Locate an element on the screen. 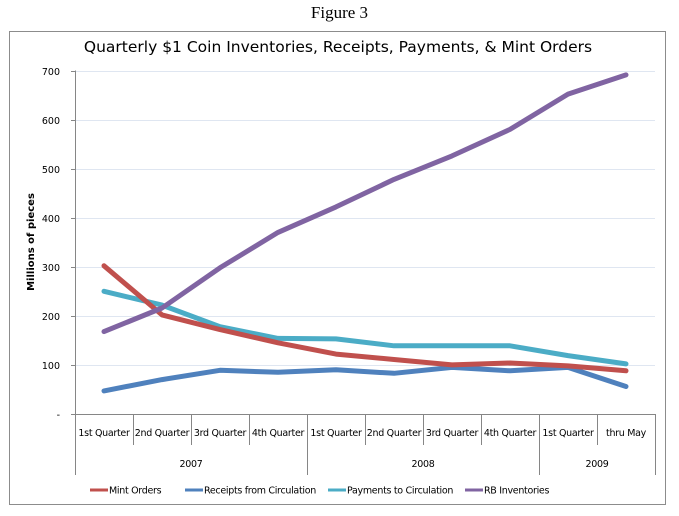 Image resolution: width=679 pixels, height=516 pixels. x-group-label: 2009 is located at coordinates (597, 464).